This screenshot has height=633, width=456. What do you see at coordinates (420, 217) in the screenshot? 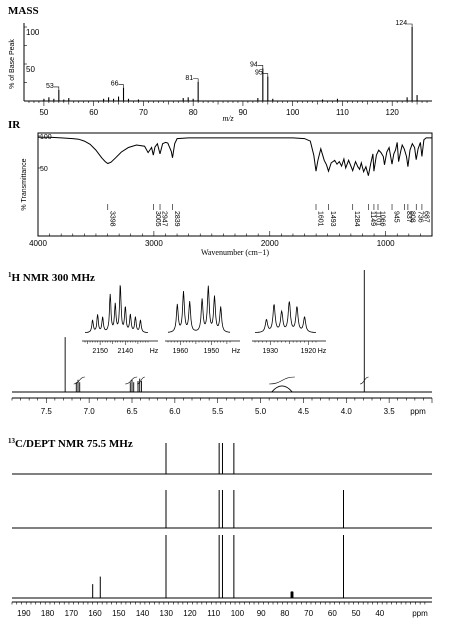
I see `ir-peak-label: 736` at bounding box center [420, 217].